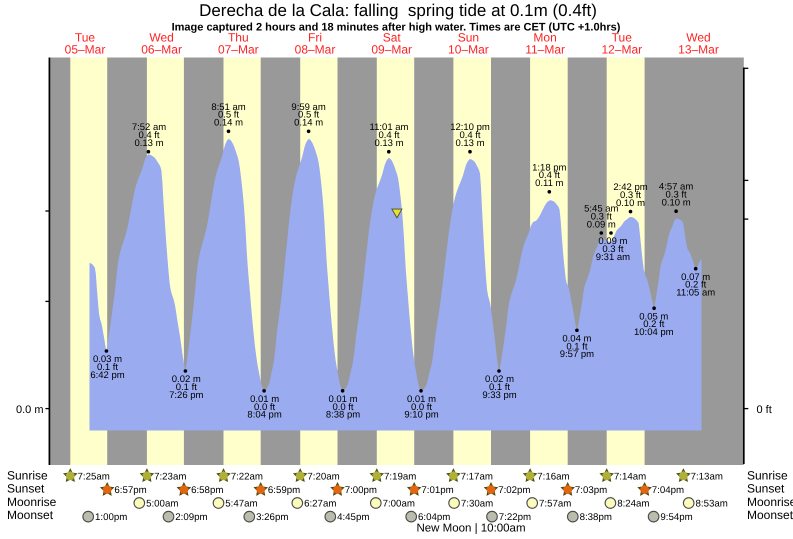  I want to click on svg-text: 5:47am, so click(241, 504).